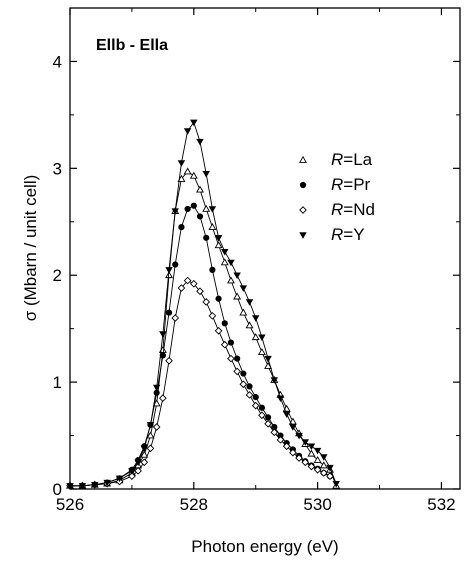 The width and height of the screenshot is (466, 561). What do you see at coordinates (337, 197) in the screenshot?
I see `legend: R=LaR=PrR=NdR=Y` at bounding box center [337, 197].